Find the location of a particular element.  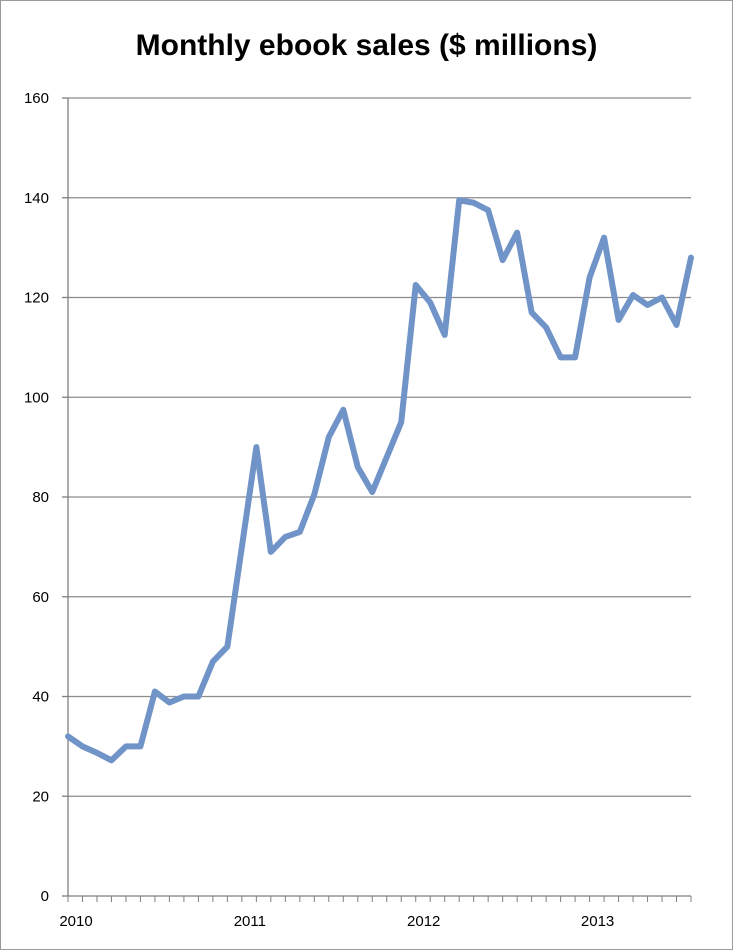

y-tick-label: 60 is located at coordinates (40, 597).